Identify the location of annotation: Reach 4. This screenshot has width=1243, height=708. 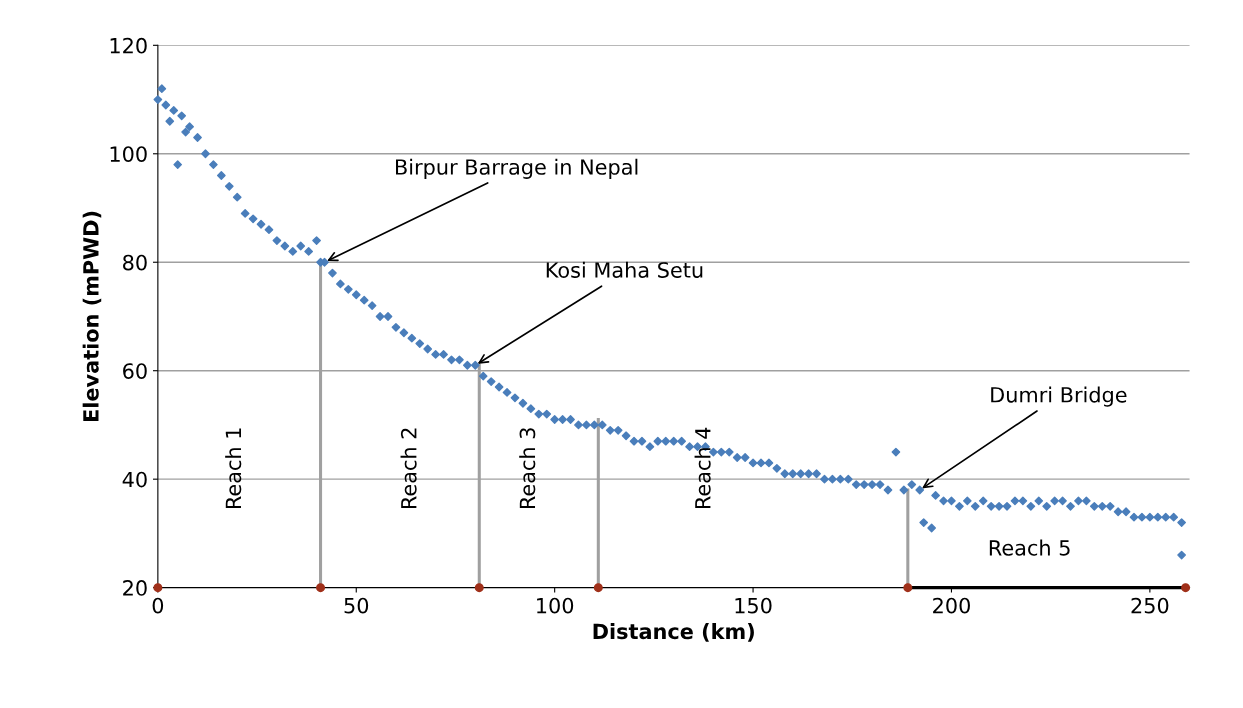
(702, 468).